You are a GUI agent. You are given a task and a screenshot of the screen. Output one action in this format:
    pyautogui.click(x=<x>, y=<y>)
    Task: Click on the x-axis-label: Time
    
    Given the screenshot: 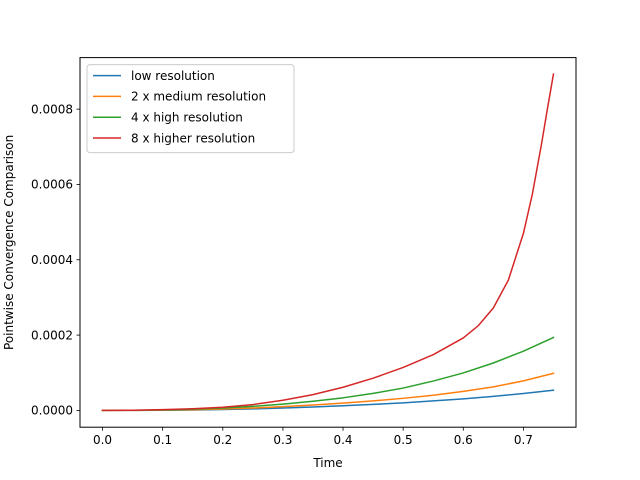 What is the action you would take?
    pyautogui.click(x=327, y=463)
    